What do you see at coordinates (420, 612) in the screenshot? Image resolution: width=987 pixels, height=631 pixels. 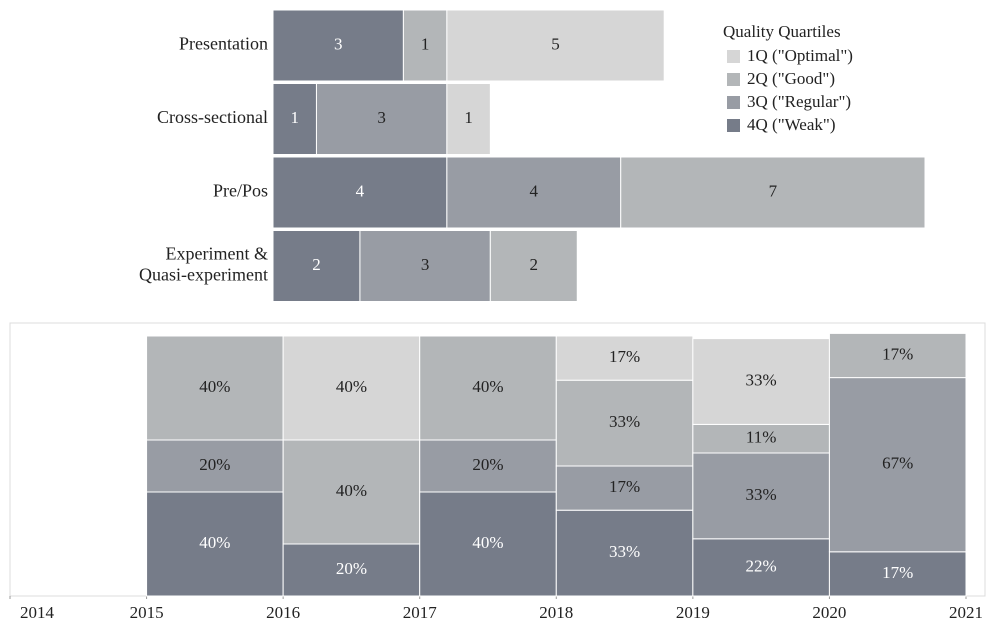 I see `x-tick-label: 2017` at bounding box center [420, 612].